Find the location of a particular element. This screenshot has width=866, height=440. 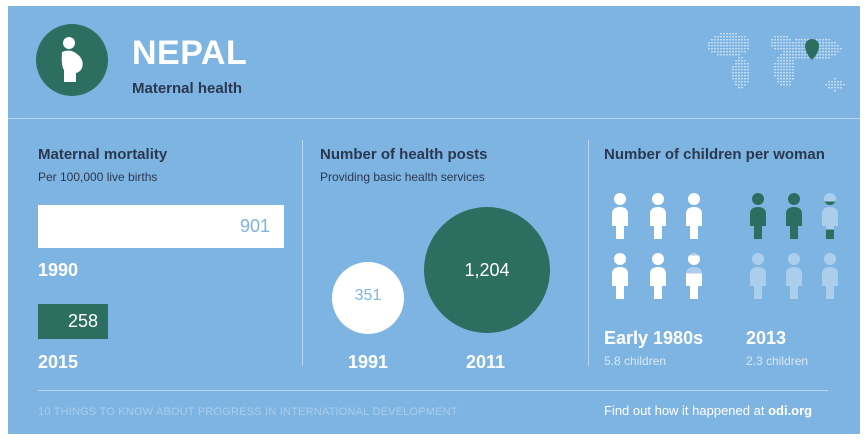

caption-2013: 2.3 children is located at coordinates (777, 361).